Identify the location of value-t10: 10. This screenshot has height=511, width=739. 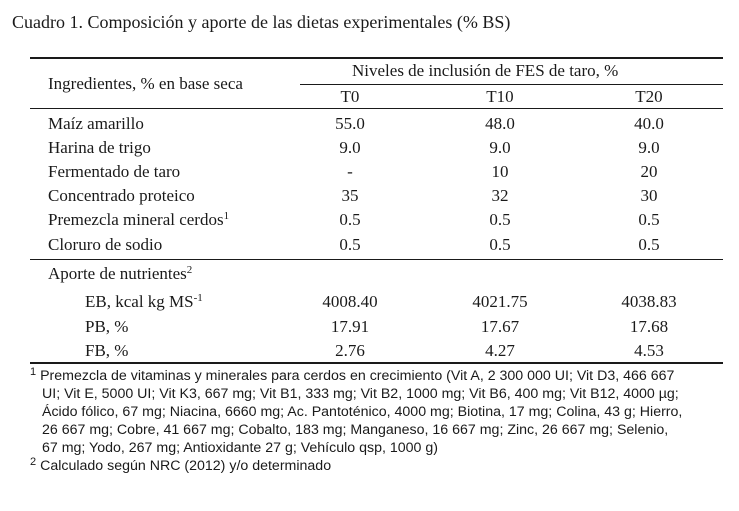
(500, 171).